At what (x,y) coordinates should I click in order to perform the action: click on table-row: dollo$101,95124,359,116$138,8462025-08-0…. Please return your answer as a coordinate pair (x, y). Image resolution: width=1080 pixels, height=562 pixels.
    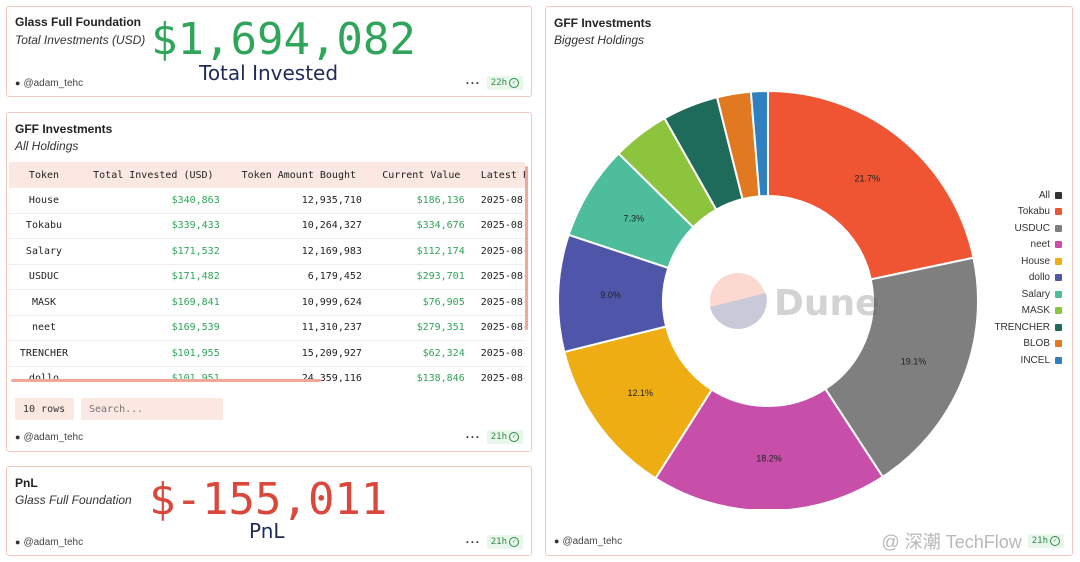
    Looking at the image, I should click on (267, 374).